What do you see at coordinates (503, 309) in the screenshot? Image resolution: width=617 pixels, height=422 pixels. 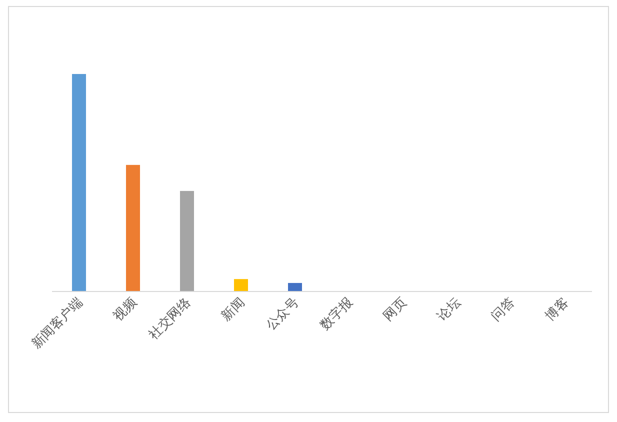 I see `x-tick-label: 问答` at bounding box center [503, 309].